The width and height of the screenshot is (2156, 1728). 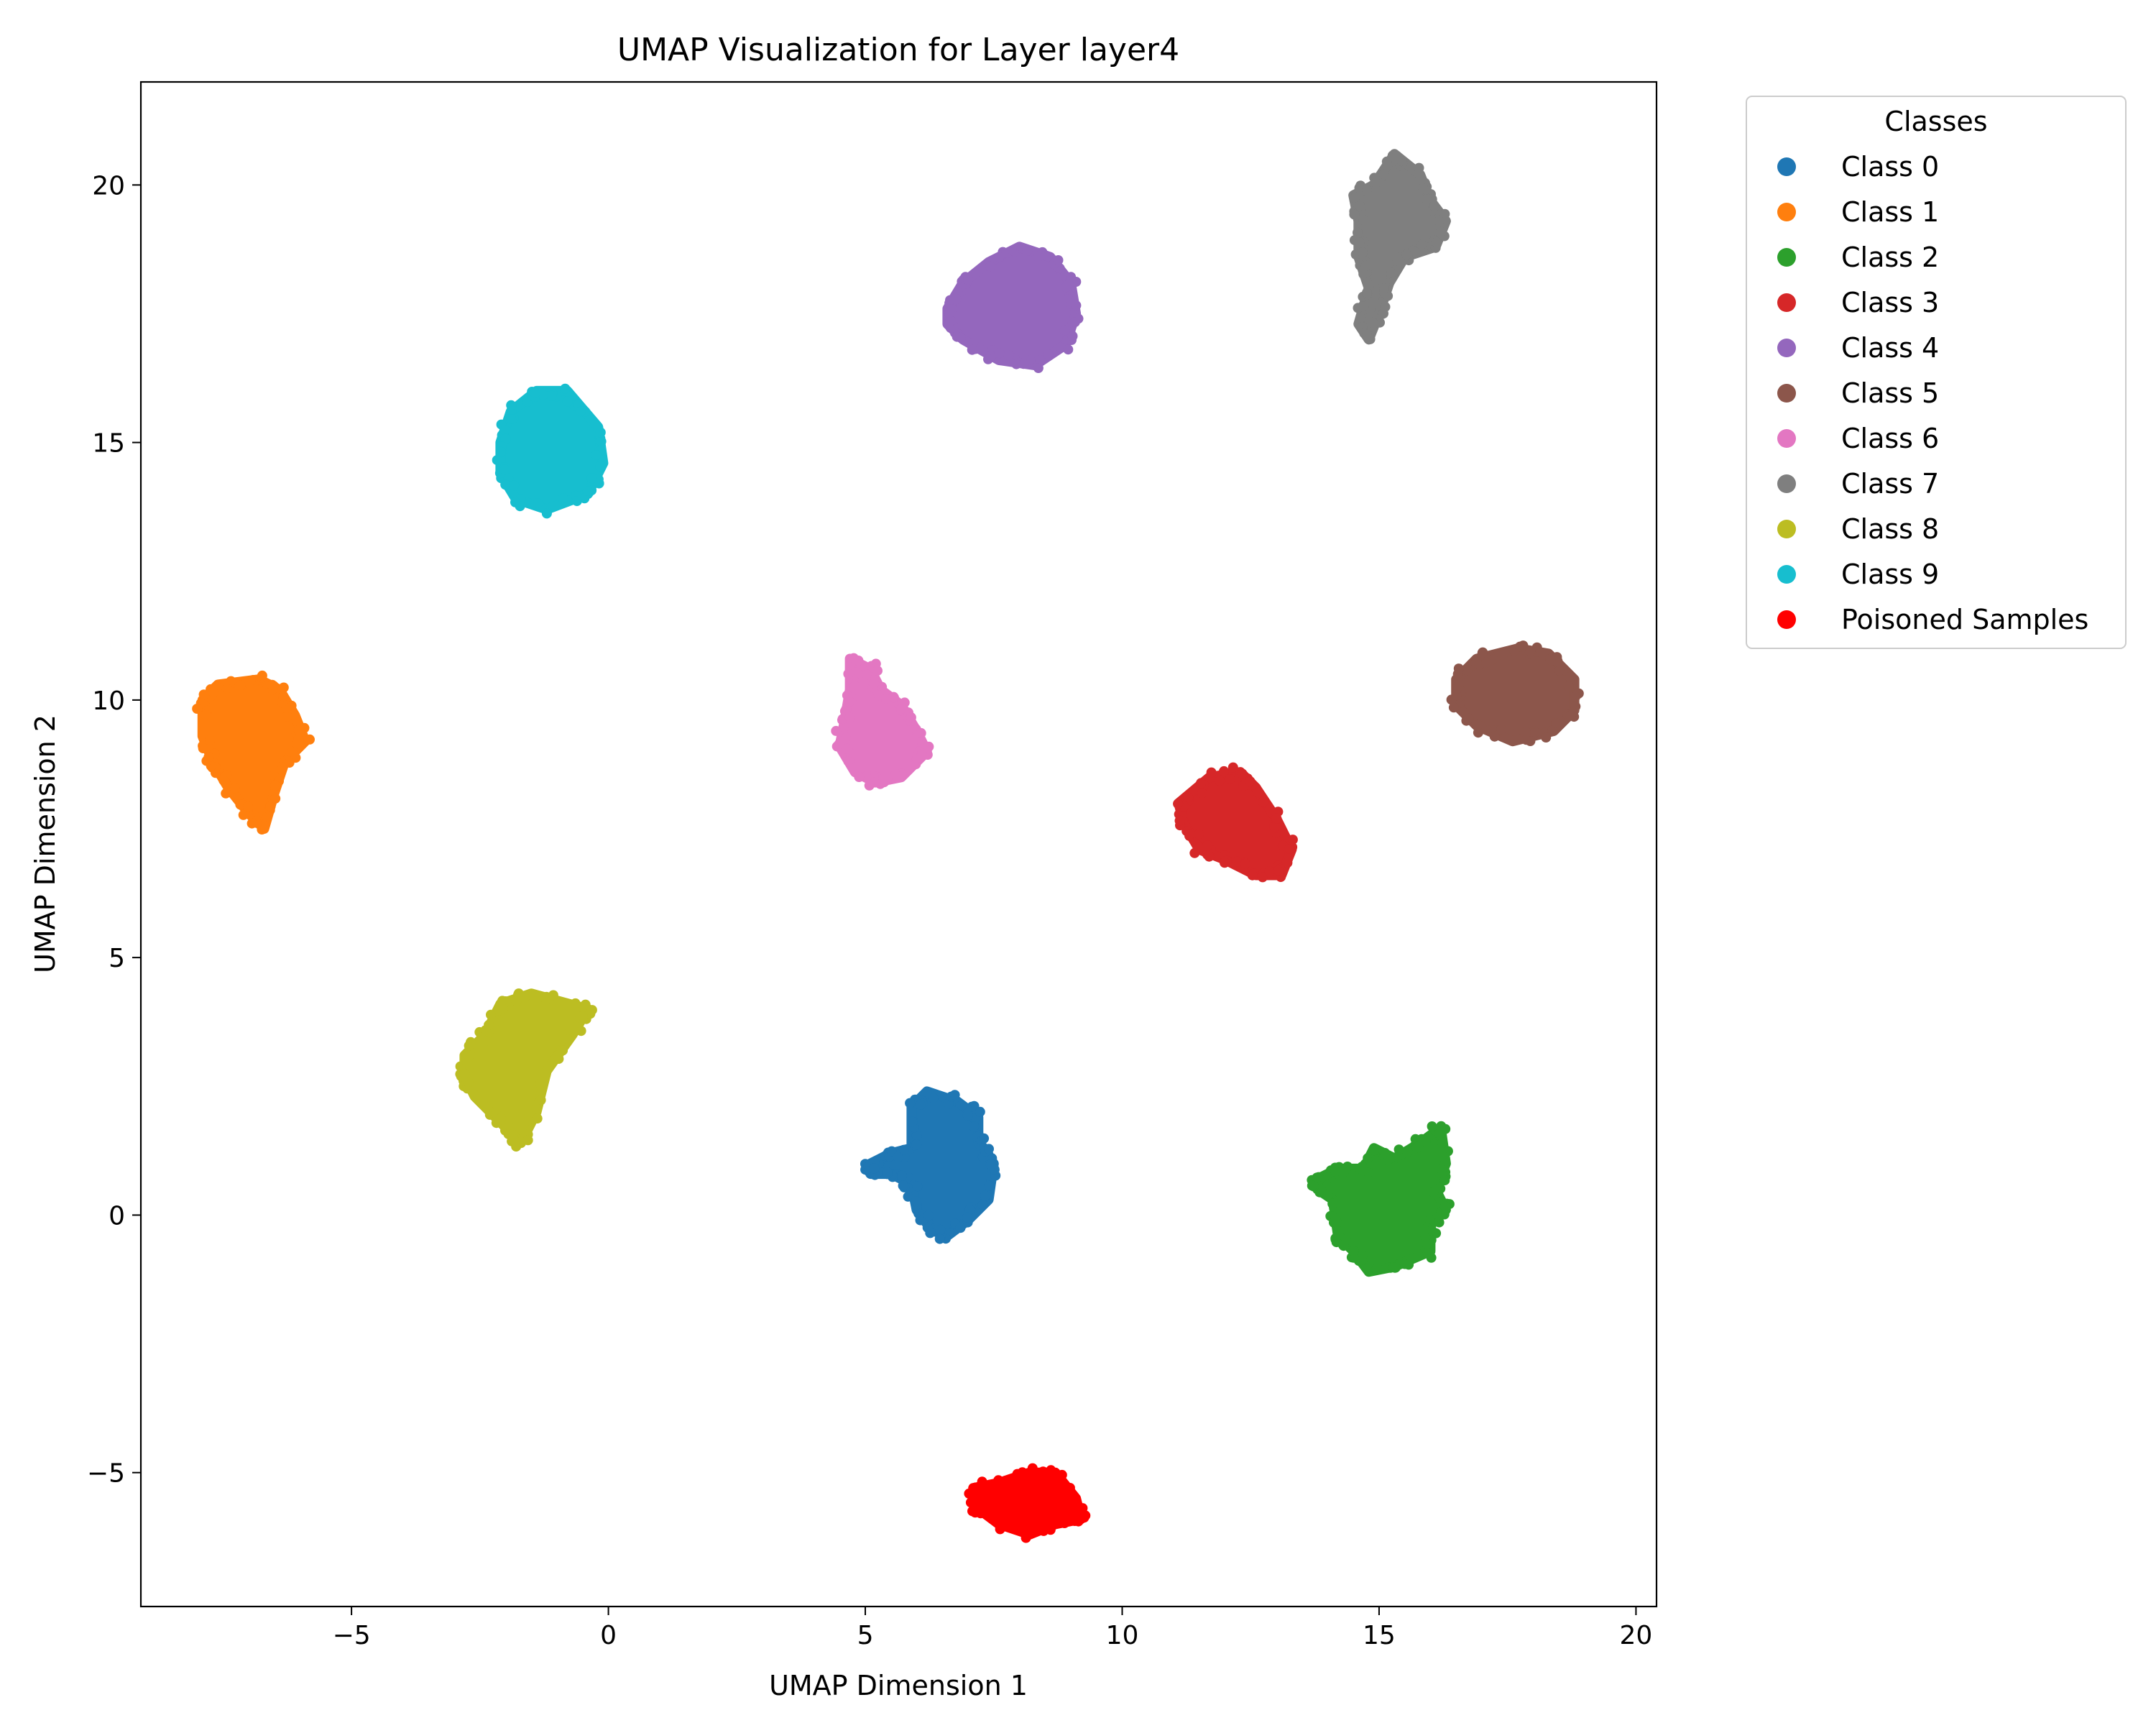 What do you see at coordinates (108, 186) in the screenshot?
I see `y-tick-label: 20` at bounding box center [108, 186].